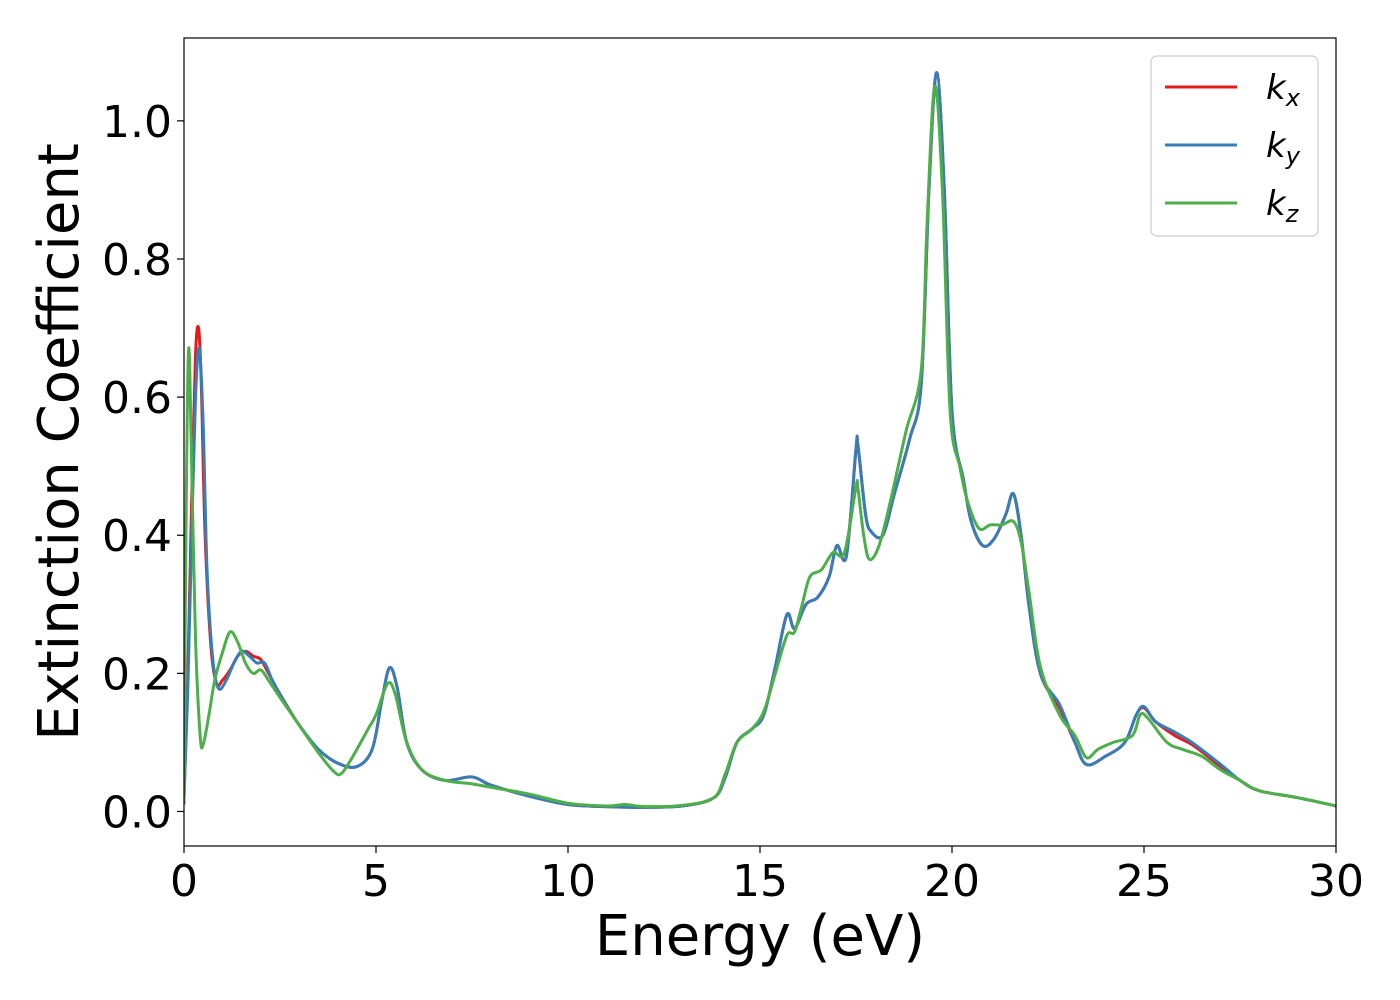 The width and height of the screenshot is (1400, 1000). Describe the element at coordinates (137, 398) in the screenshot. I see `y-tick-label: 0.6` at that location.